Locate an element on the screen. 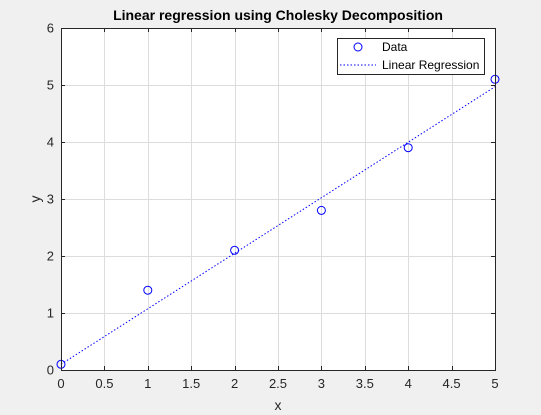  legend: Data Linear Regression is located at coordinates (411, 56).